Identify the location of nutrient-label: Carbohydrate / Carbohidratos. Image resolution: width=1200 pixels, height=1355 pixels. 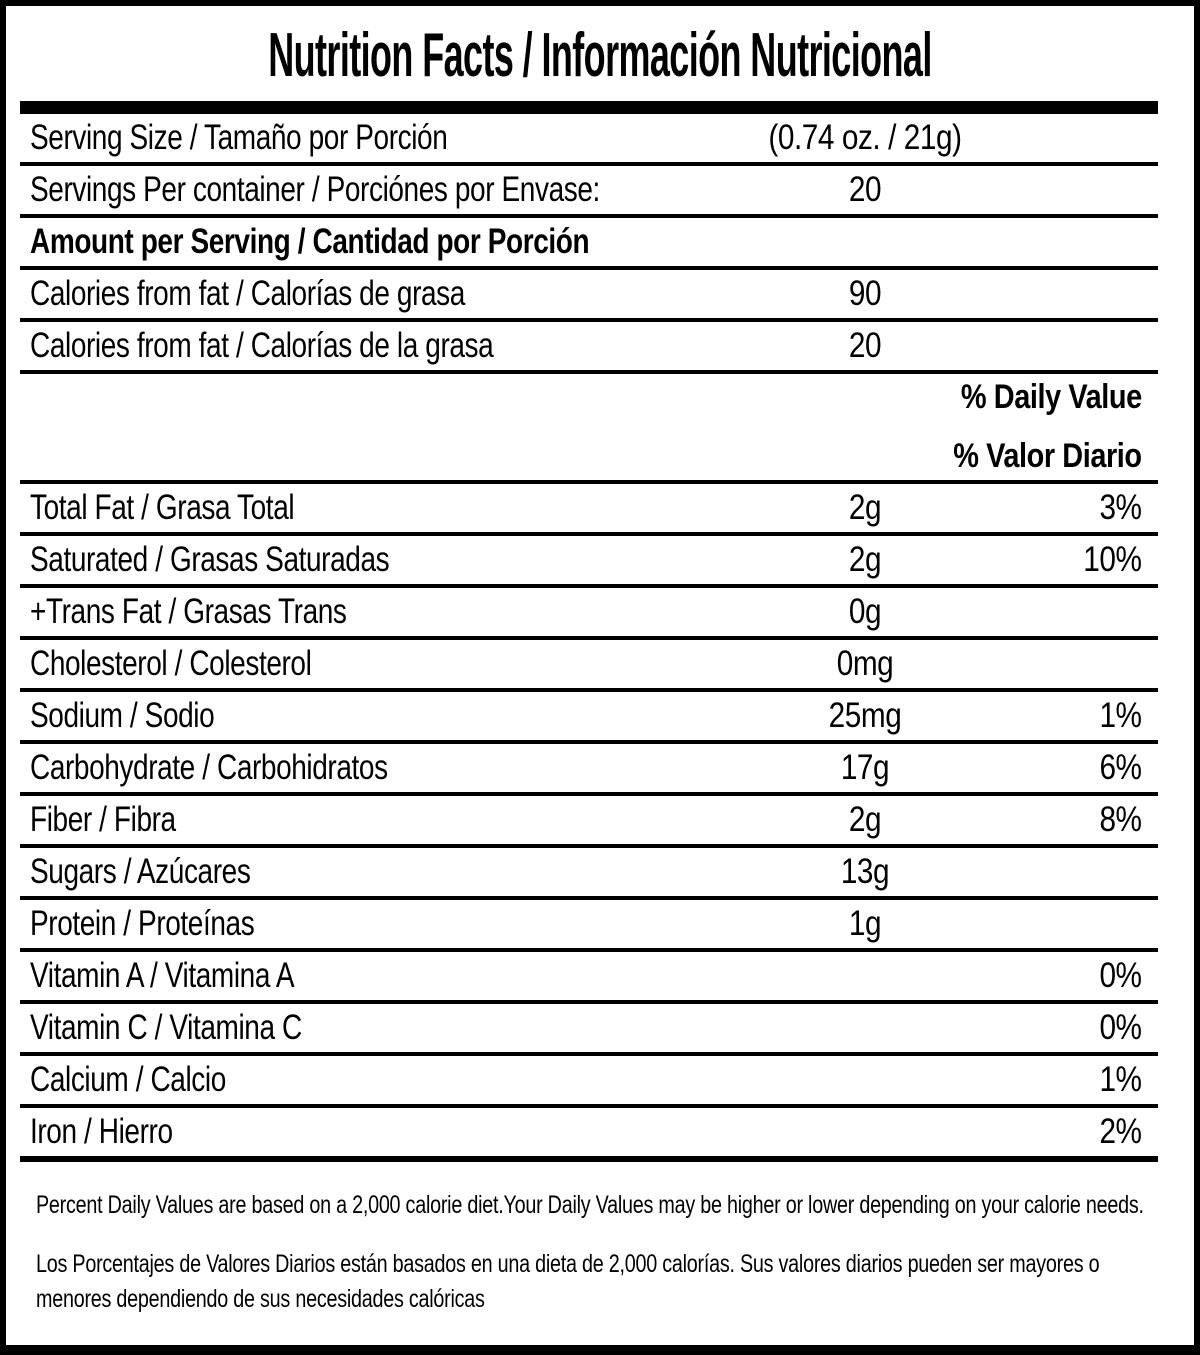
(209, 767).